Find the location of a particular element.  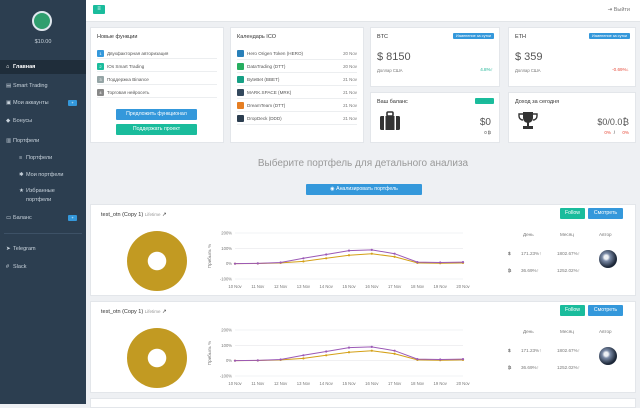

sidebar-item-home: ⌂ Главная is located at coordinates (43, 67).